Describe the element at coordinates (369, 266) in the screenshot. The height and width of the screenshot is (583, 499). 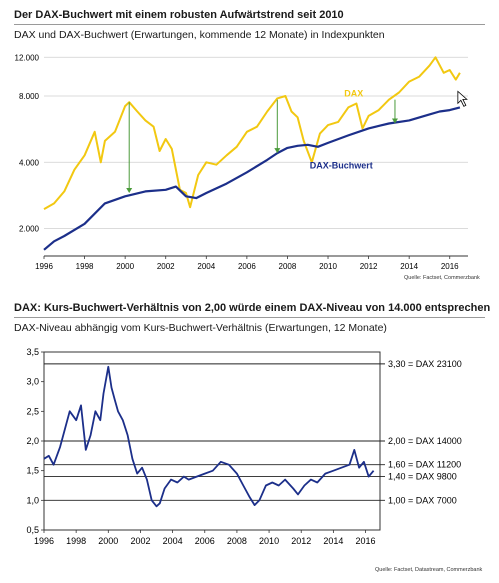
I see `chart1-x-tick-label: 2012` at that location.